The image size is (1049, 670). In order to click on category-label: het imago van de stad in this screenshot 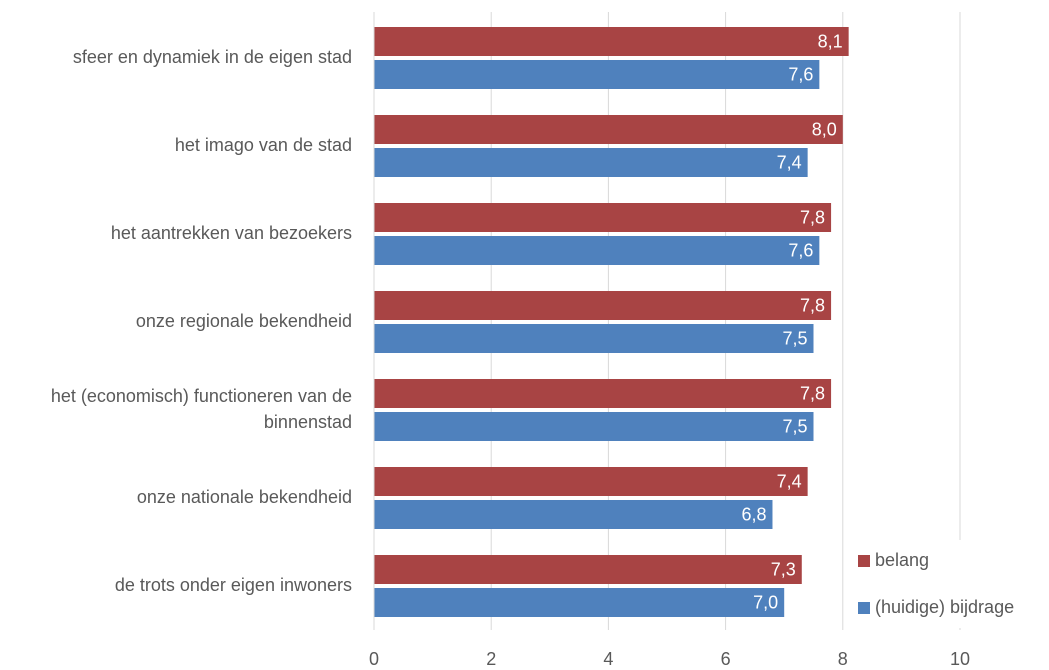, I will do `click(263, 145)`.